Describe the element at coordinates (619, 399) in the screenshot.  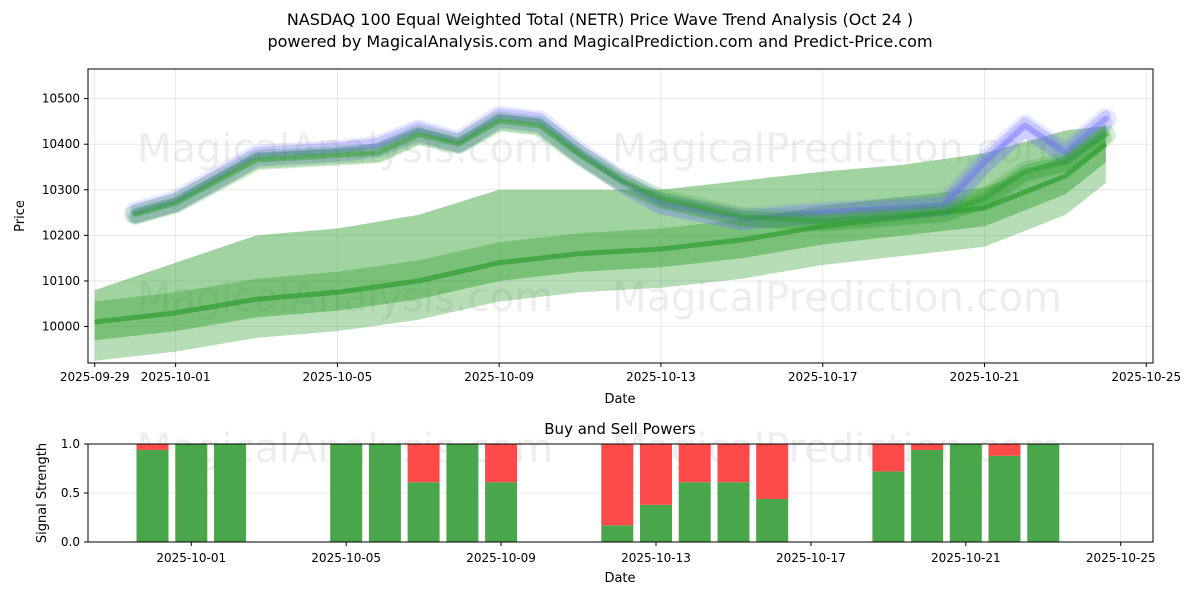
I see `price-x-axis-label: Date` at that location.